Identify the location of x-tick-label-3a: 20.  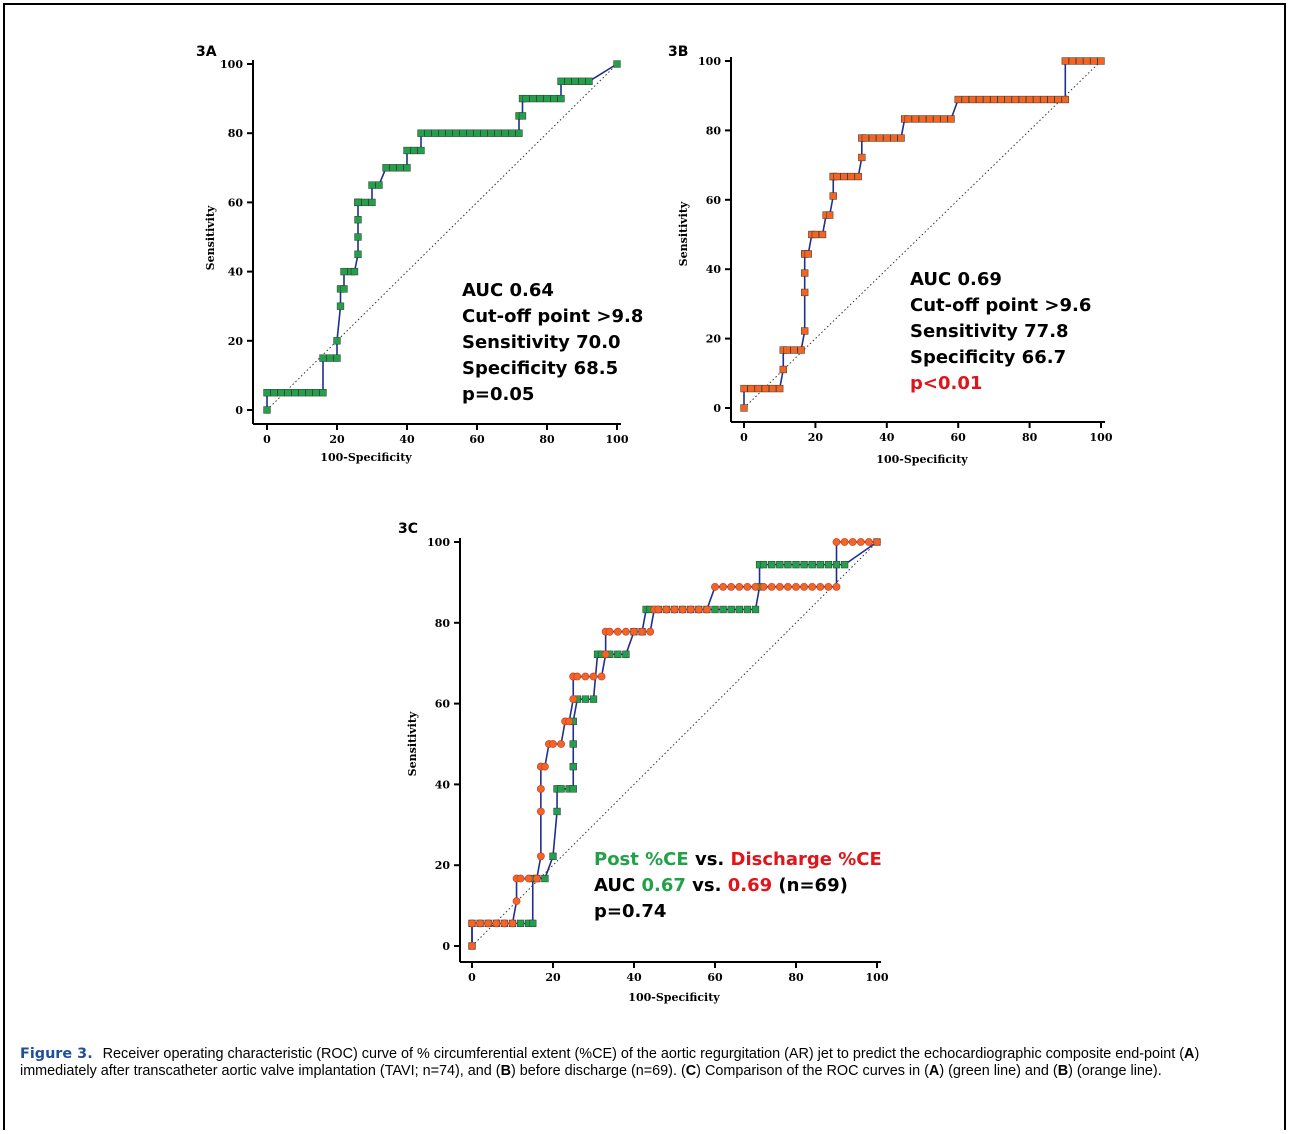
(337, 439).